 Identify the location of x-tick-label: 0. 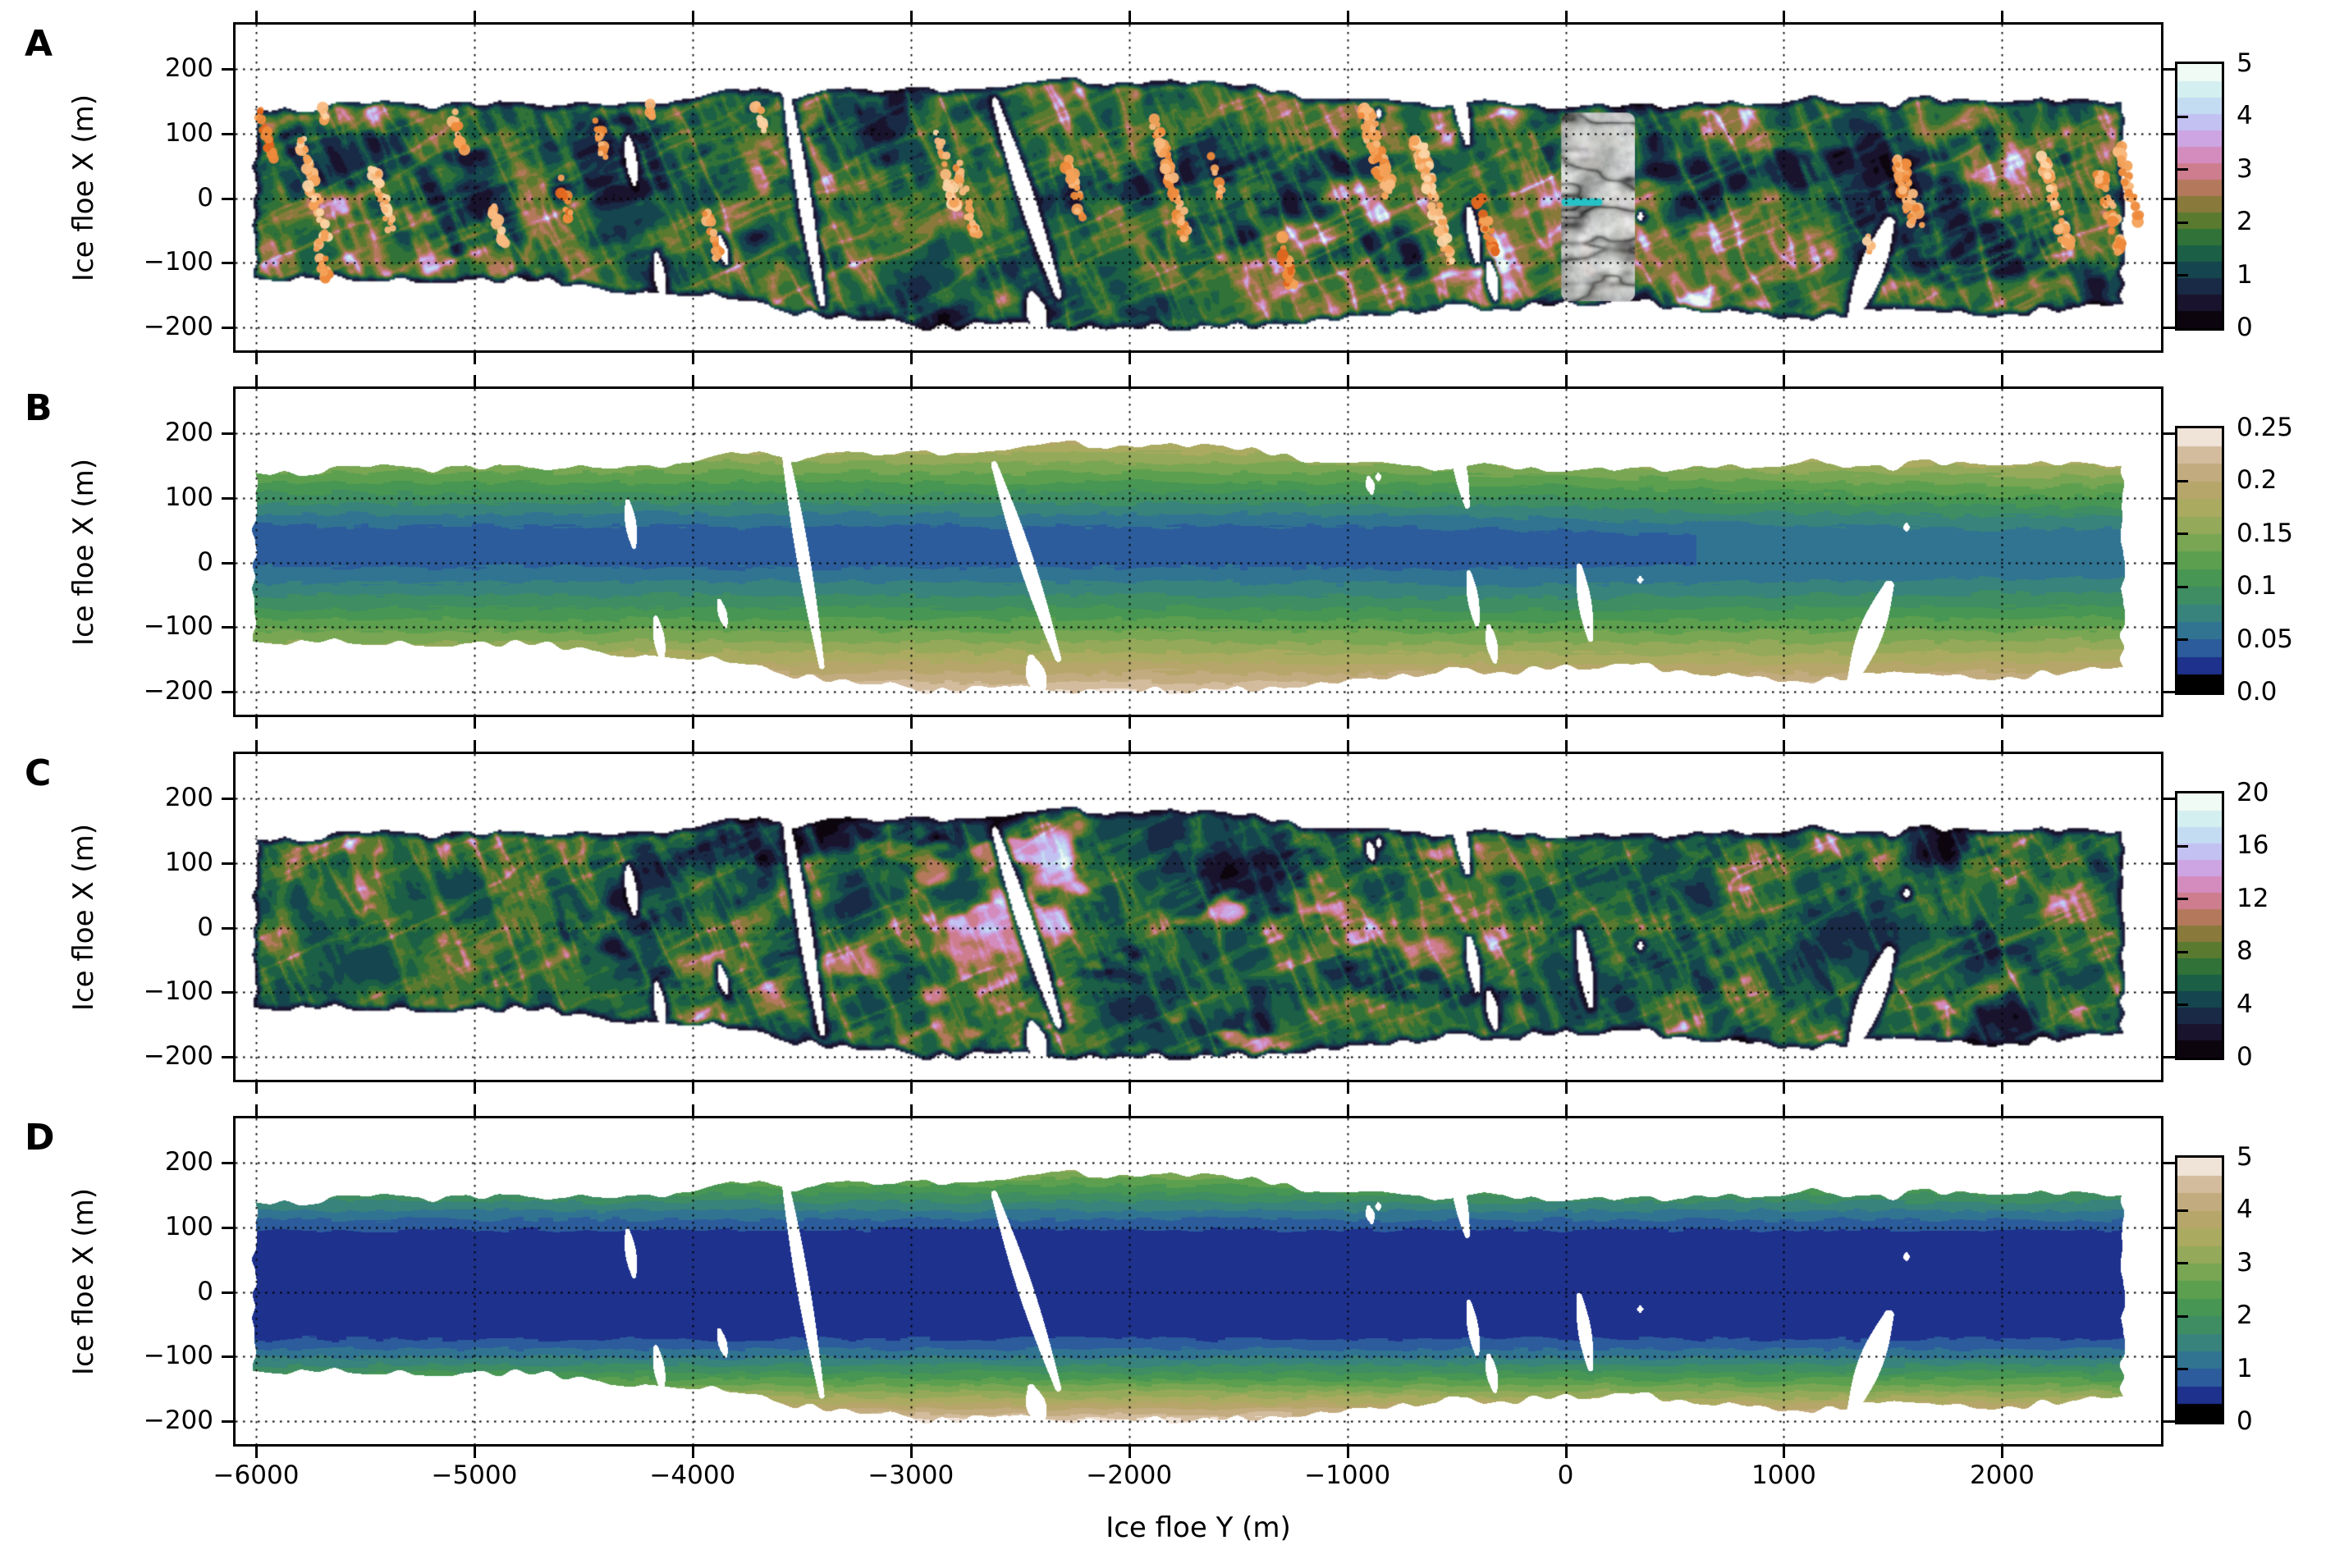
(1565, 1475).